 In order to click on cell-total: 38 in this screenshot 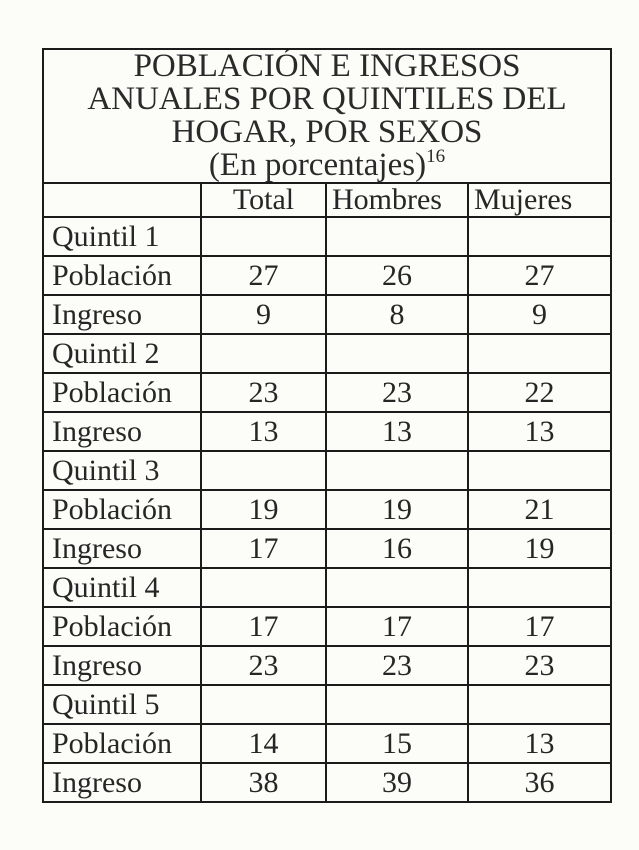, I will do `click(263, 782)`.